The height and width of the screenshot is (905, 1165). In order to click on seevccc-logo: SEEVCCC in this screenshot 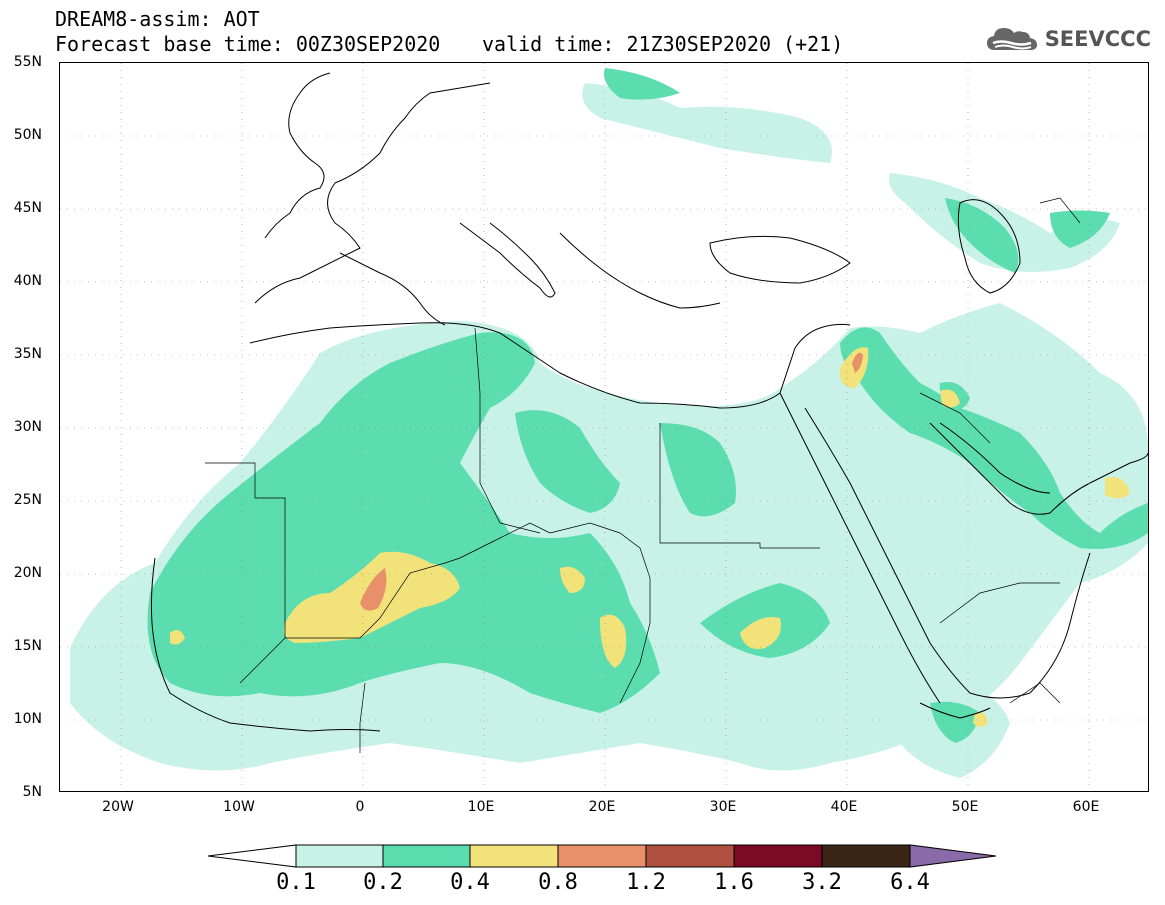, I will do `click(1068, 39)`.